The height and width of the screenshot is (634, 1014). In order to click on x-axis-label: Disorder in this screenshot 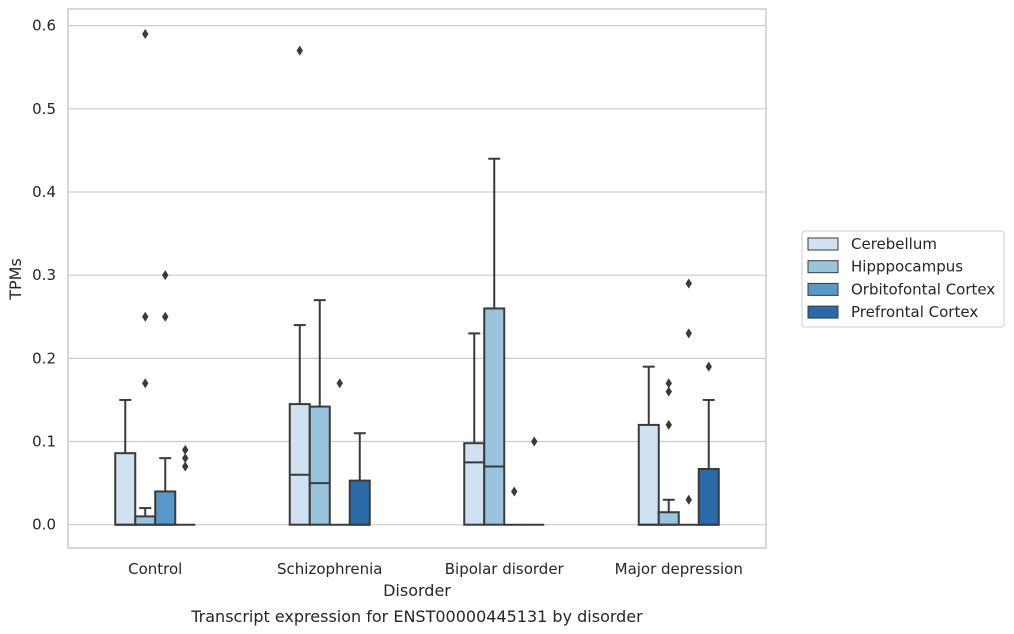, I will do `click(417, 590)`.